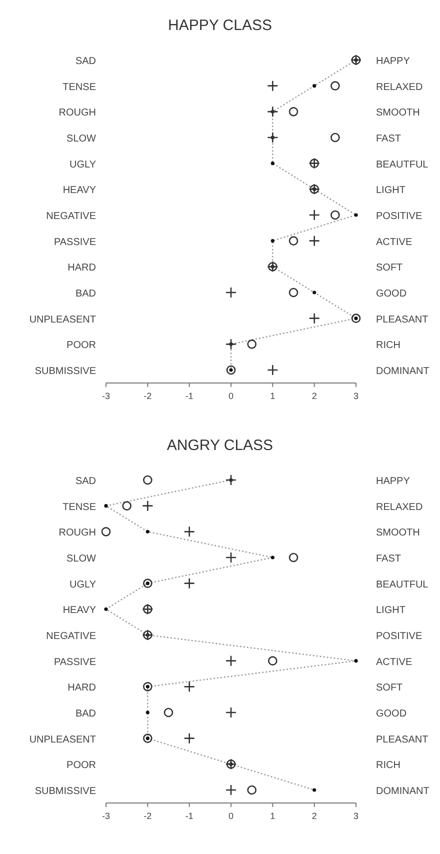  What do you see at coordinates (220, 445) in the screenshot?
I see `chart-title: ANGRY CLASS` at bounding box center [220, 445].